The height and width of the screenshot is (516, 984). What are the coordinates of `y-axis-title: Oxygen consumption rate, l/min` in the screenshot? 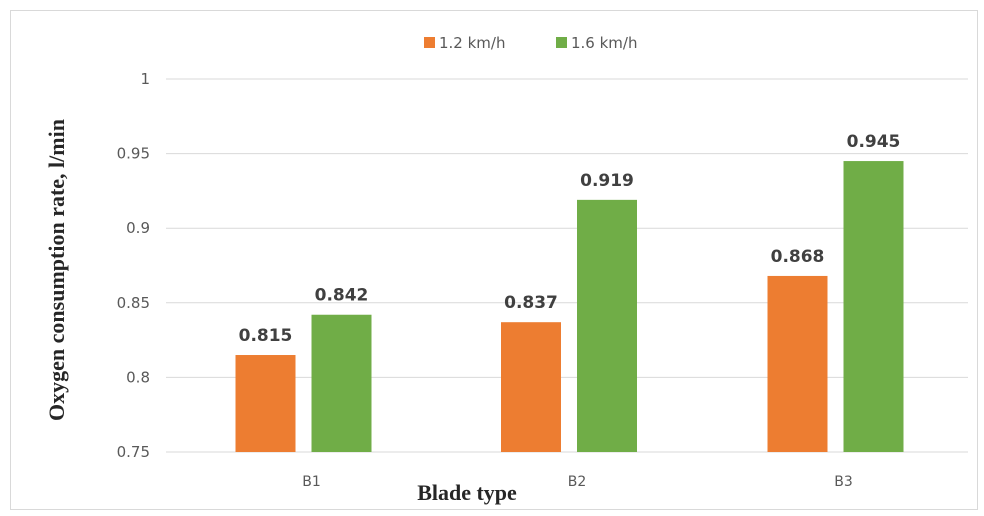 It's located at (56, 270).